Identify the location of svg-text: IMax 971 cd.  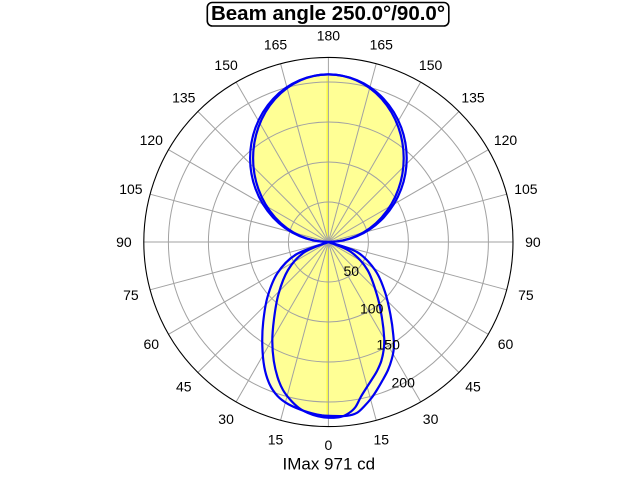
(328, 464).